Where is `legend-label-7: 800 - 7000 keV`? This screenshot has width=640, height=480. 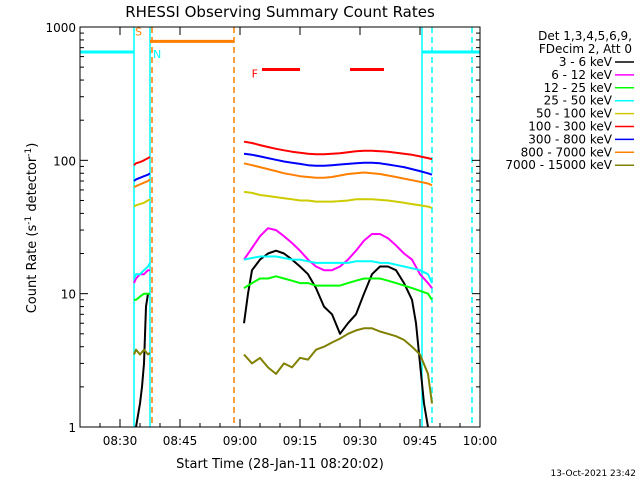
legend-label-7: 800 - 7000 keV is located at coordinates (567, 152).